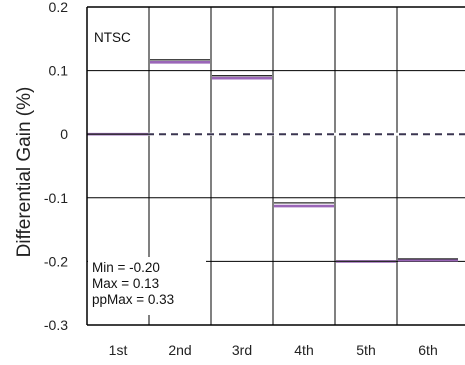  What do you see at coordinates (112, 37) in the screenshot?
I see `standard-label: NTSC` at bounding box center [112, 37].